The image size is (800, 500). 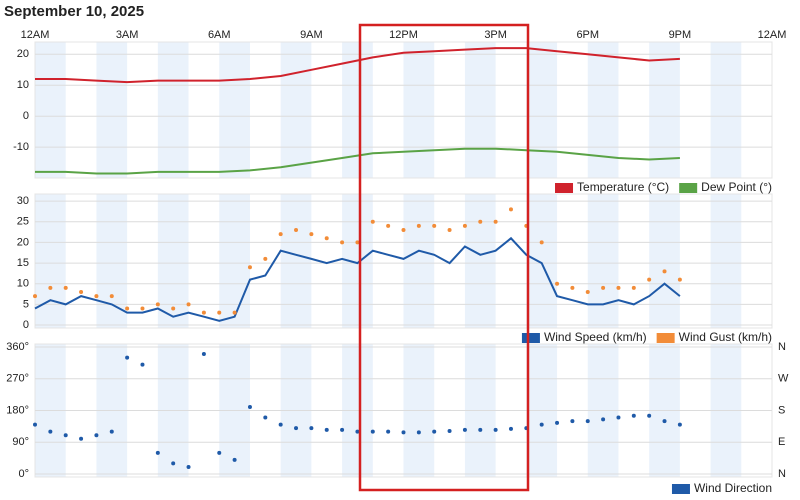 What do you see at coordinates (74, 11) in the screenshot?
I see `chart-title: September 10, 2025` at bounding box center [74, 11].